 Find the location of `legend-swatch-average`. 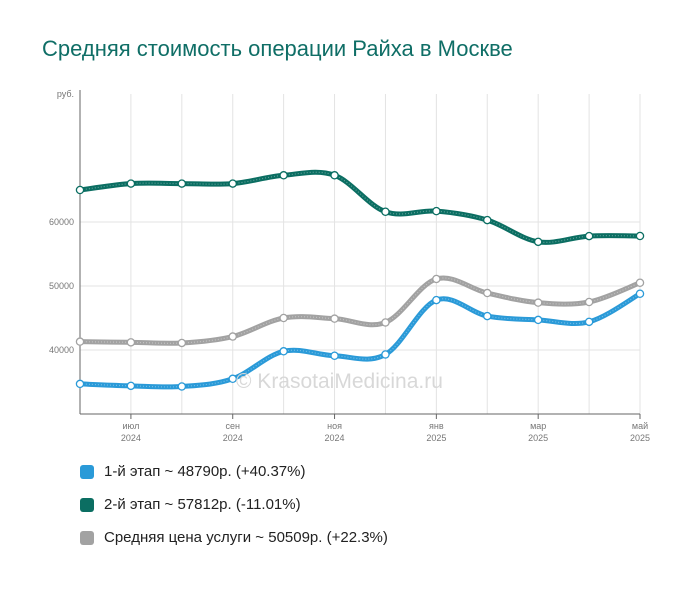

legend-swatch-average is located at coordinates (87, 537).